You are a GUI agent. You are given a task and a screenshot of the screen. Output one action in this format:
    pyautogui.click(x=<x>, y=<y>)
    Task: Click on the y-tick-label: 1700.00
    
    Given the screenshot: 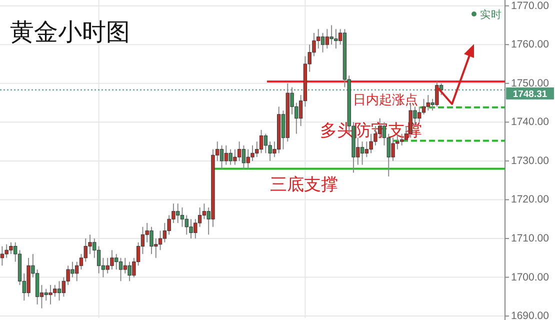 What is the action you would take?
    pyautogui.click(x=530, y=277)
    